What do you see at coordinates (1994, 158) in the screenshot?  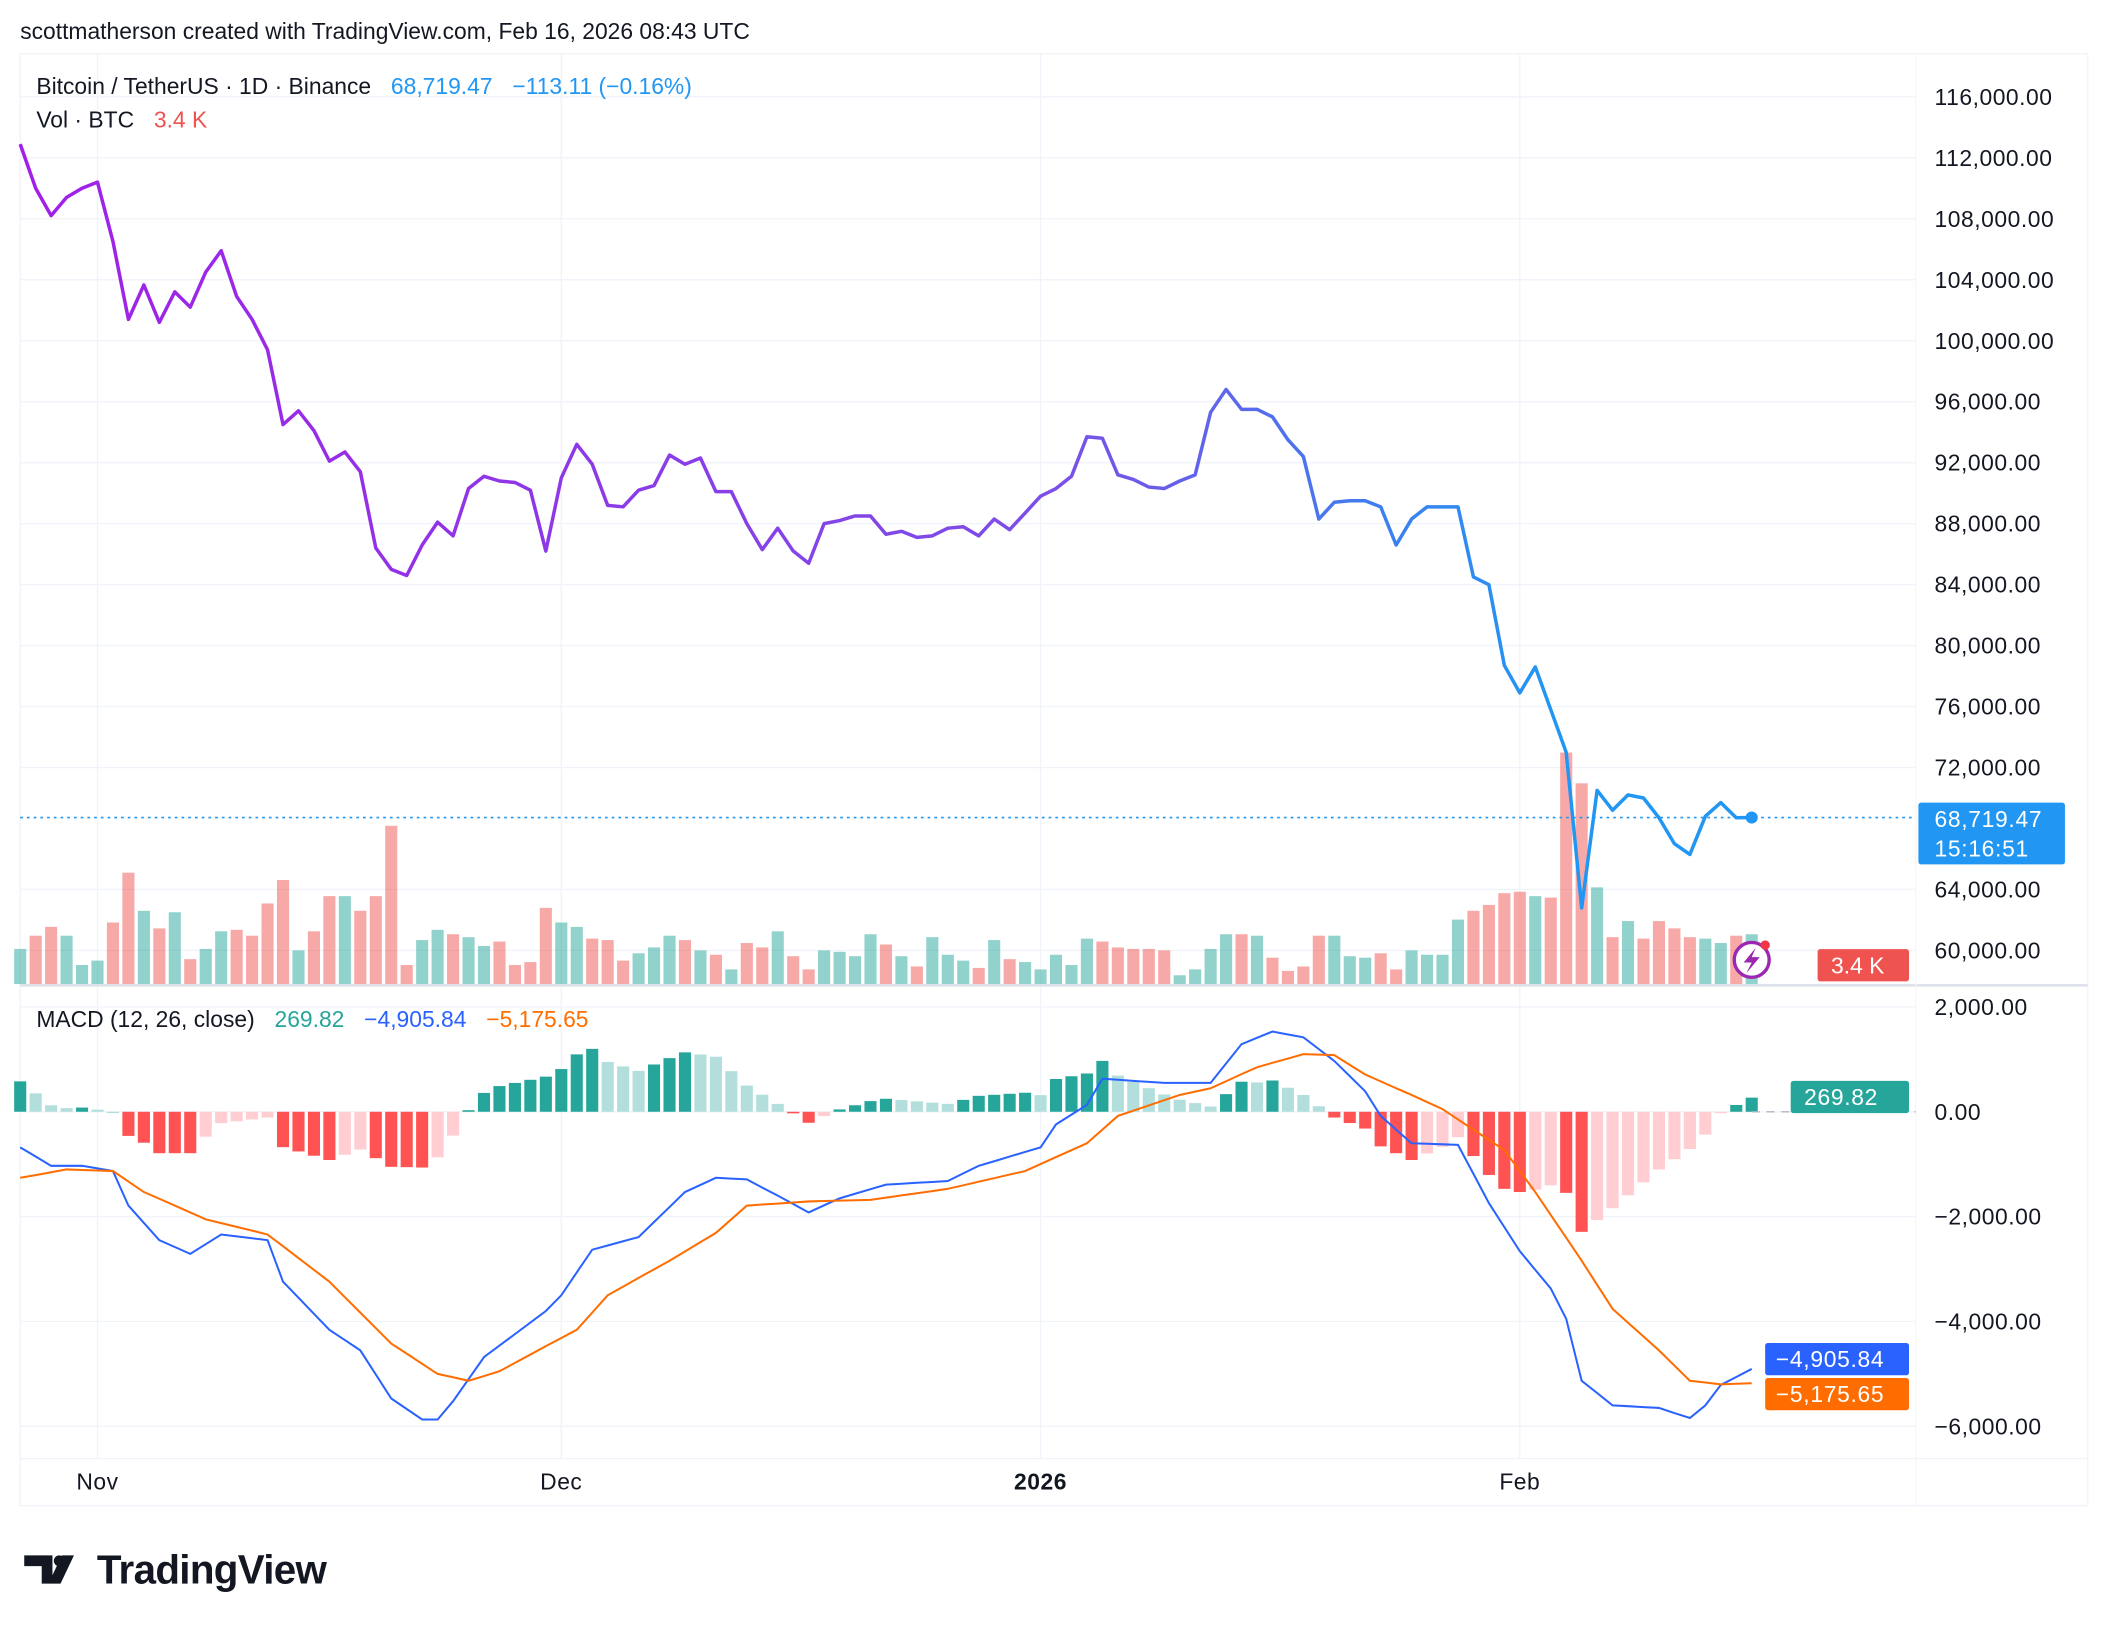 I see `price-axis-label: 112,000.00` at bounding box center [1994, 158].